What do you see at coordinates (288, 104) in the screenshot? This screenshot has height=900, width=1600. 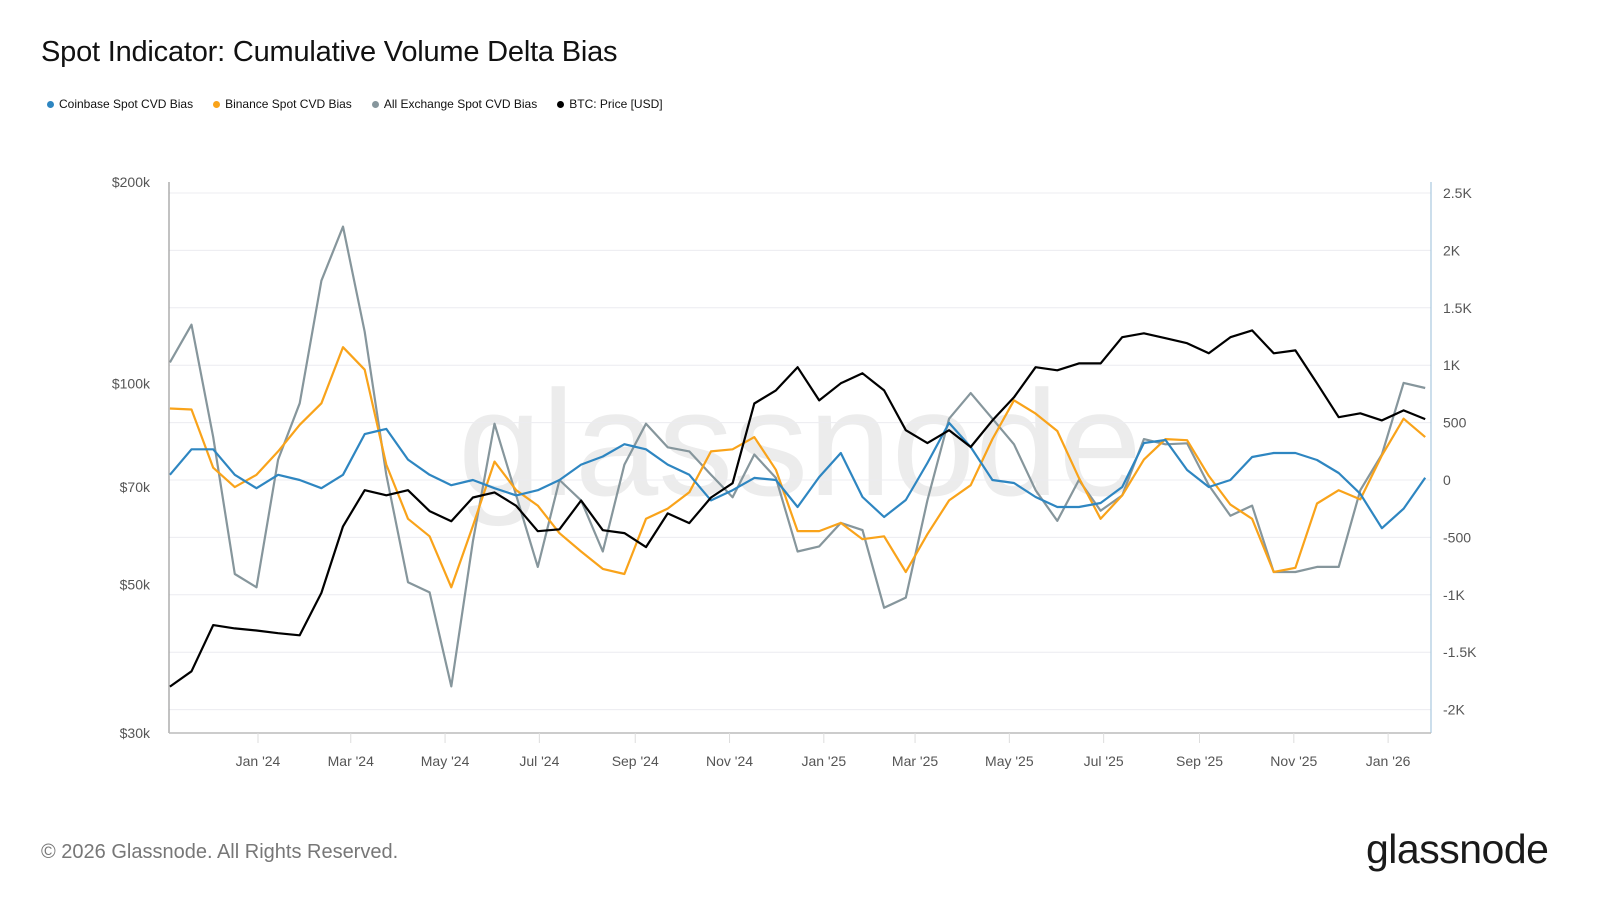 I see `legend-label: Binance Spot CVD Bias` at bounding box center [288, 104].